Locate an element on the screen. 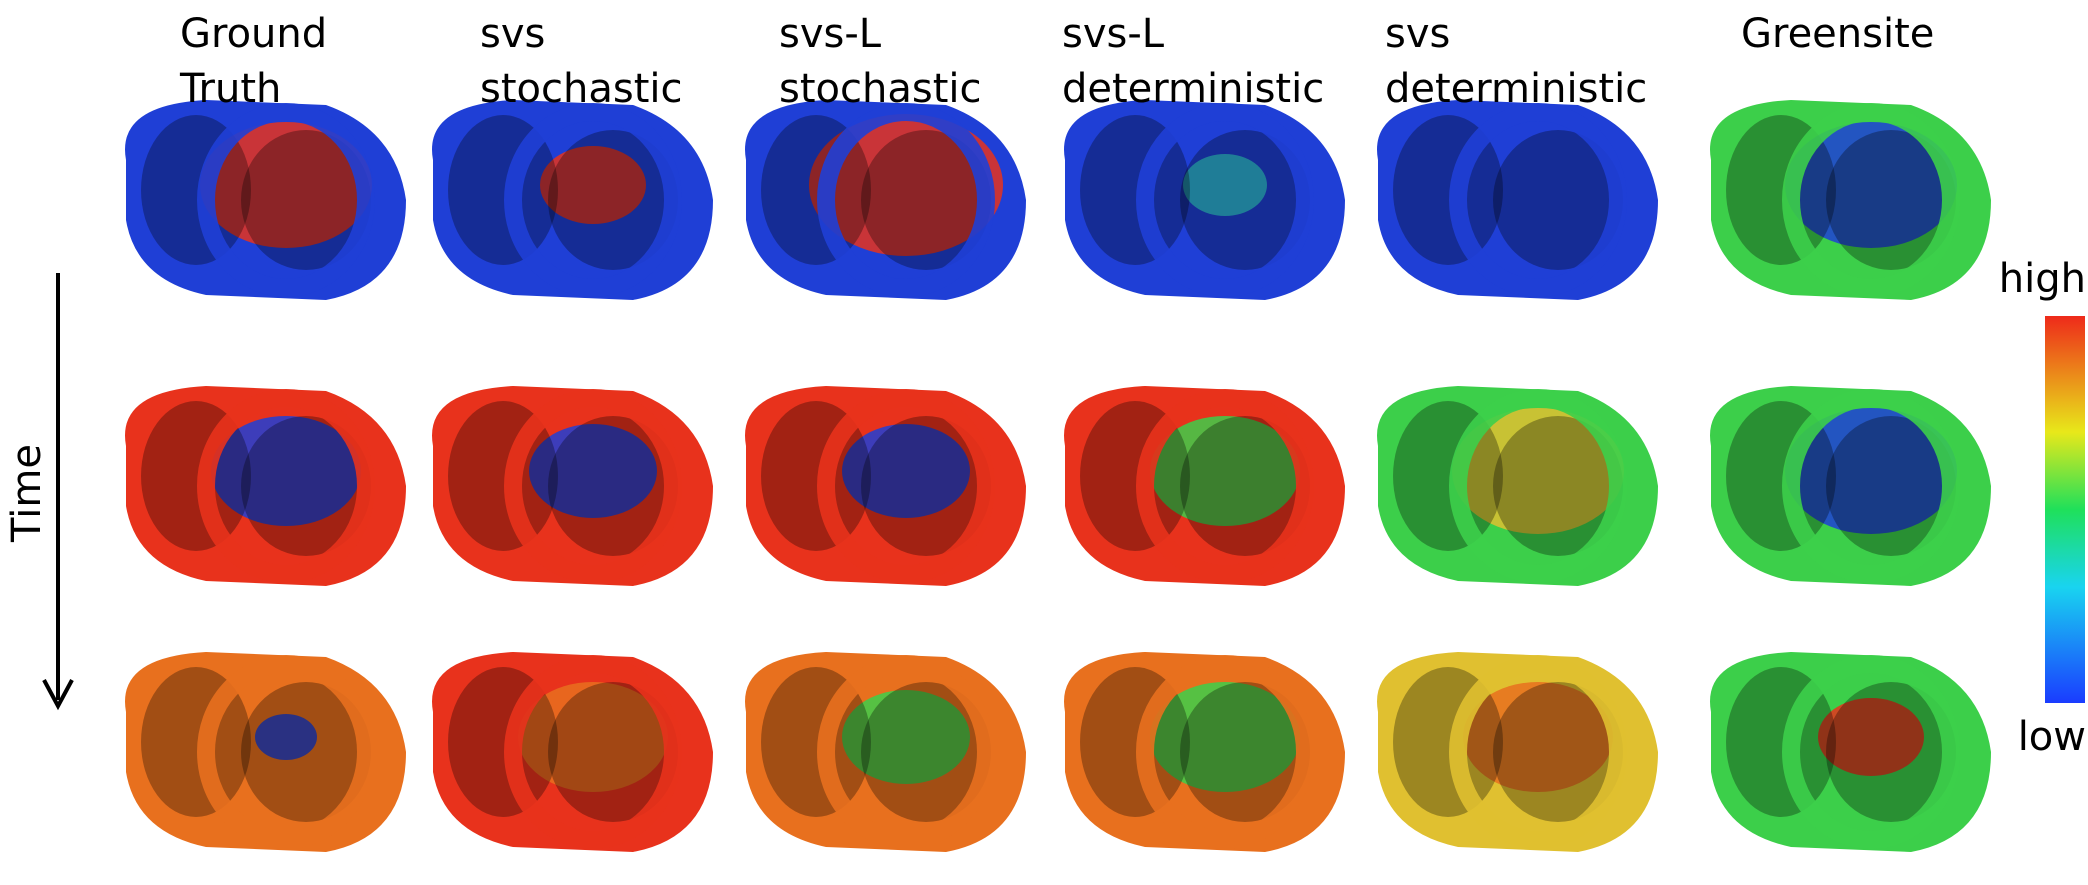 The image size is (2088, 885). time-arrowhead is located at coordinates (58, 695).